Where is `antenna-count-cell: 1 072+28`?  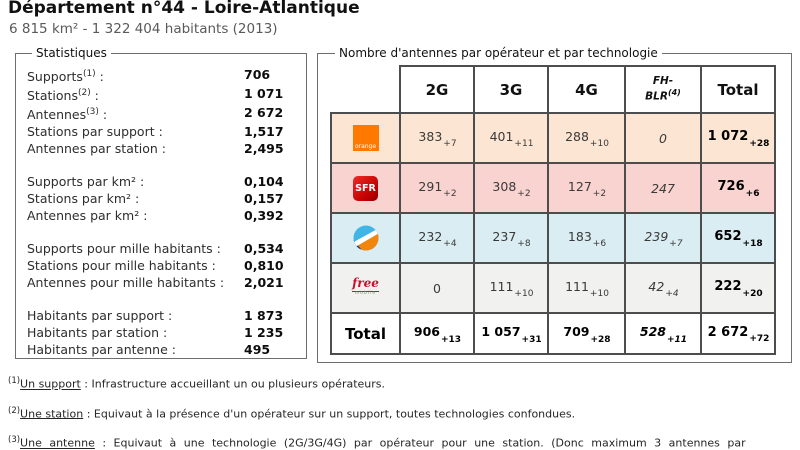 antenna-count-cell: 1 072+28 is located at coordinates (738, 138).